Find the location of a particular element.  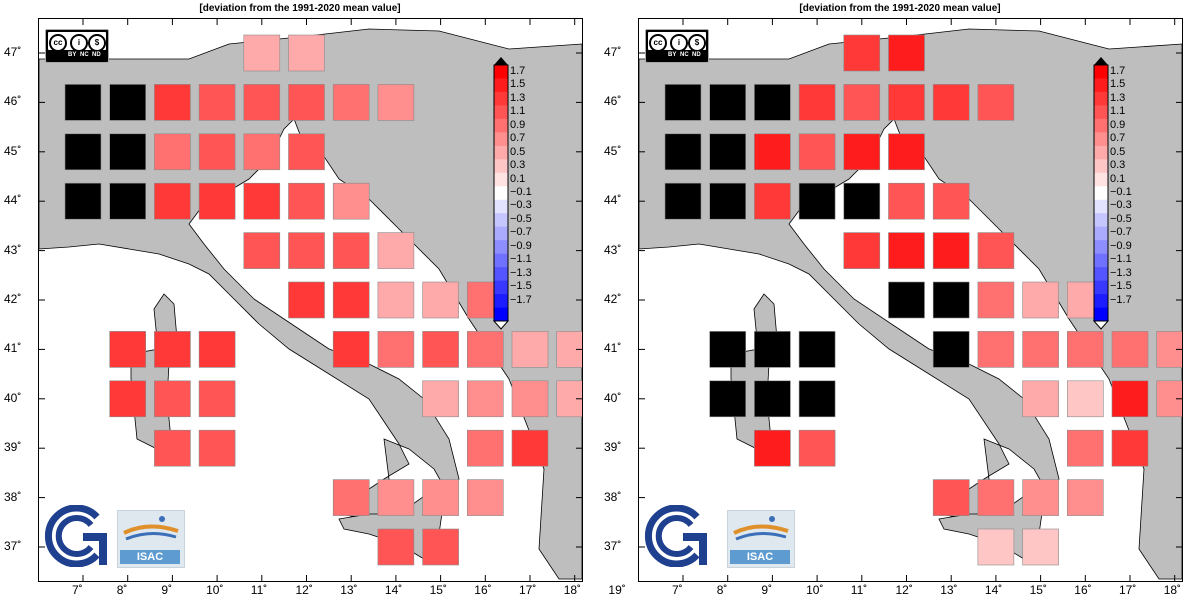

nc-label: NC is located at coordinates (84, 55).